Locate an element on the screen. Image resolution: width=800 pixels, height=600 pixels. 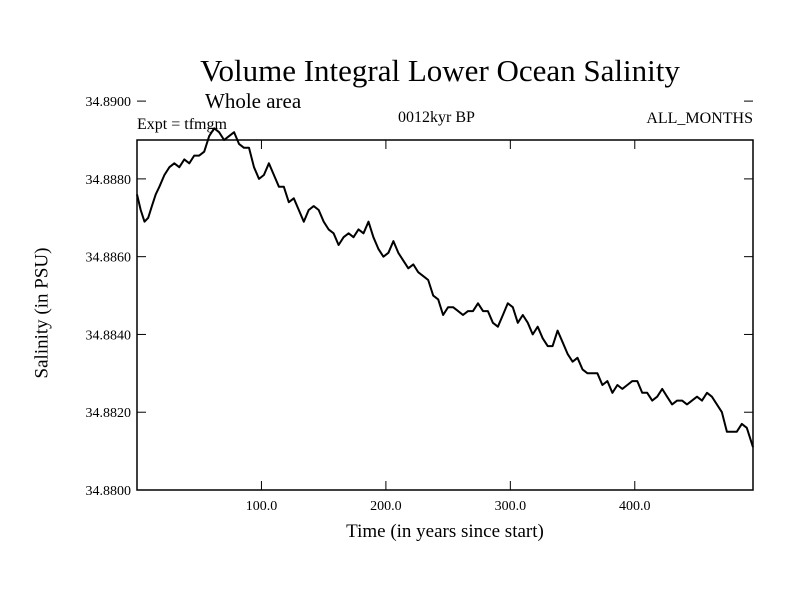
x-tick-label: 100.0 is located at coordinates (262, 506).